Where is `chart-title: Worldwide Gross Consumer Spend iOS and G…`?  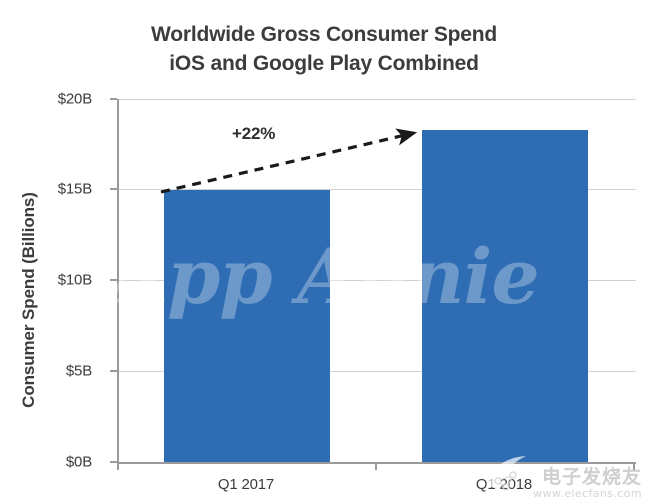
chart-title: Worldwide Gross Consumer Spend iOS and G… is located at coordinates (324, 49).